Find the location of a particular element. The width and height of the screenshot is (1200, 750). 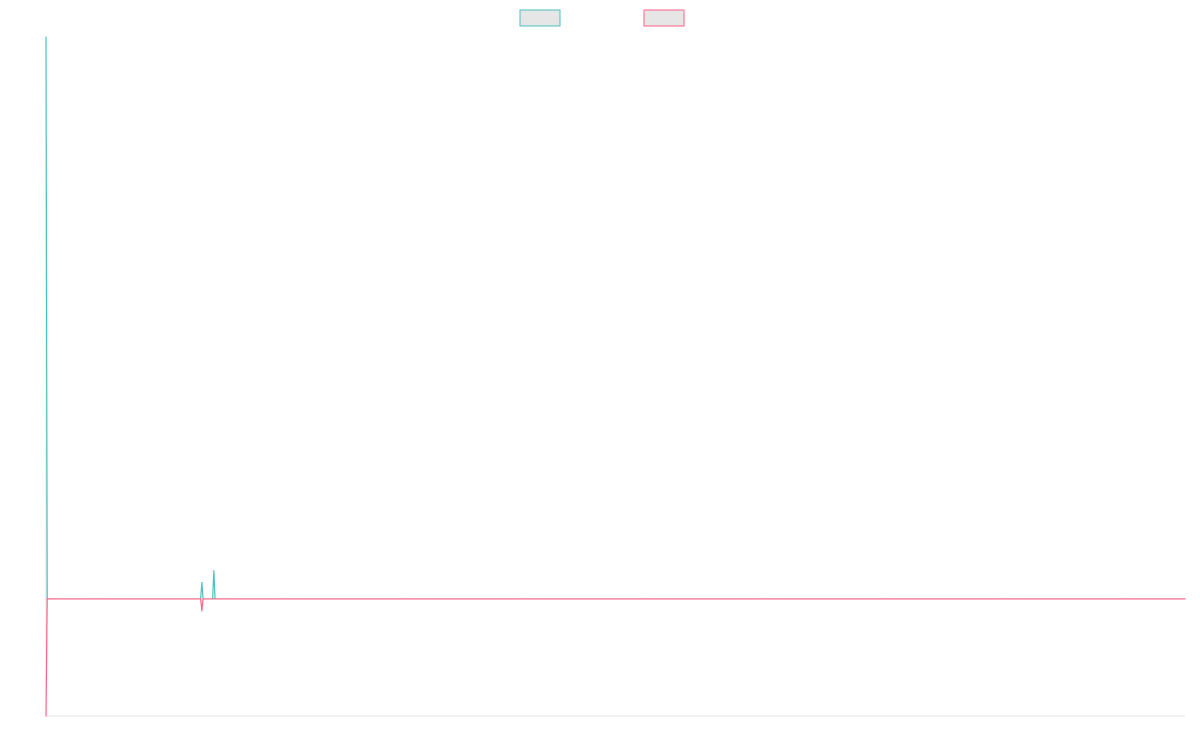

legend is located at coordinates (602, 18).